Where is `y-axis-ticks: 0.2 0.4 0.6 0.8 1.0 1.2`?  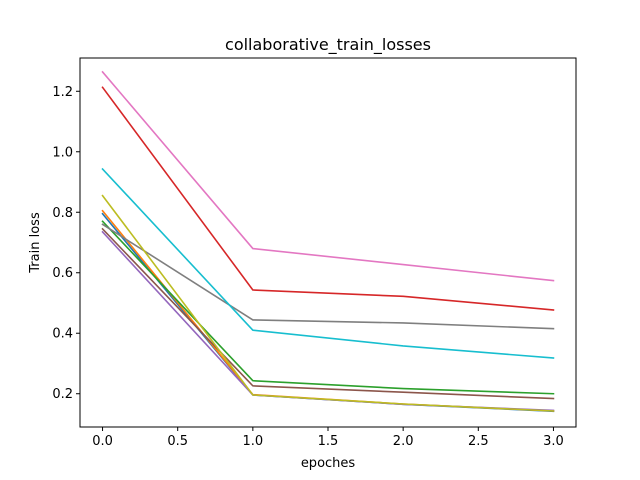
y-axis-ticks: 0.2 0.4 0.6 0.8 1.0 1.2 is located at coordinates (66, 243).